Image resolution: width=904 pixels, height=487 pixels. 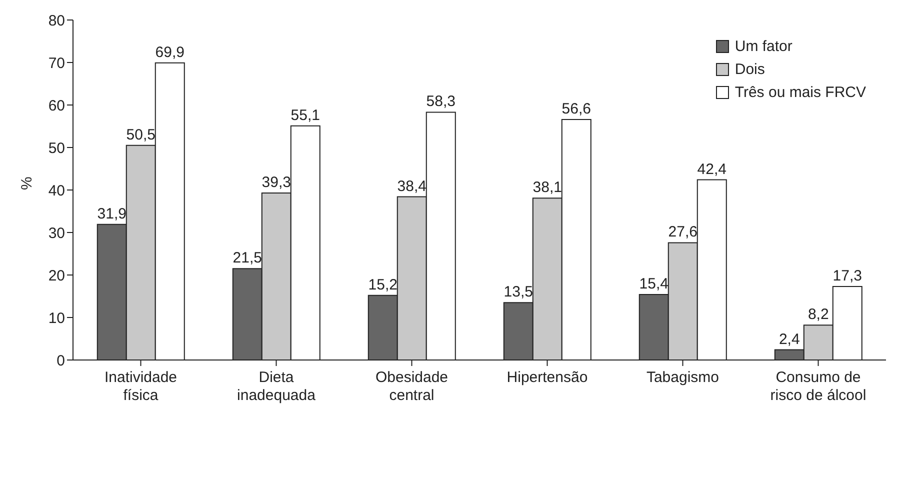 What do you see at coordinates (711, 169) in the screenshot?
I see `data-label: 42,4` at bounding box center [711, 169].